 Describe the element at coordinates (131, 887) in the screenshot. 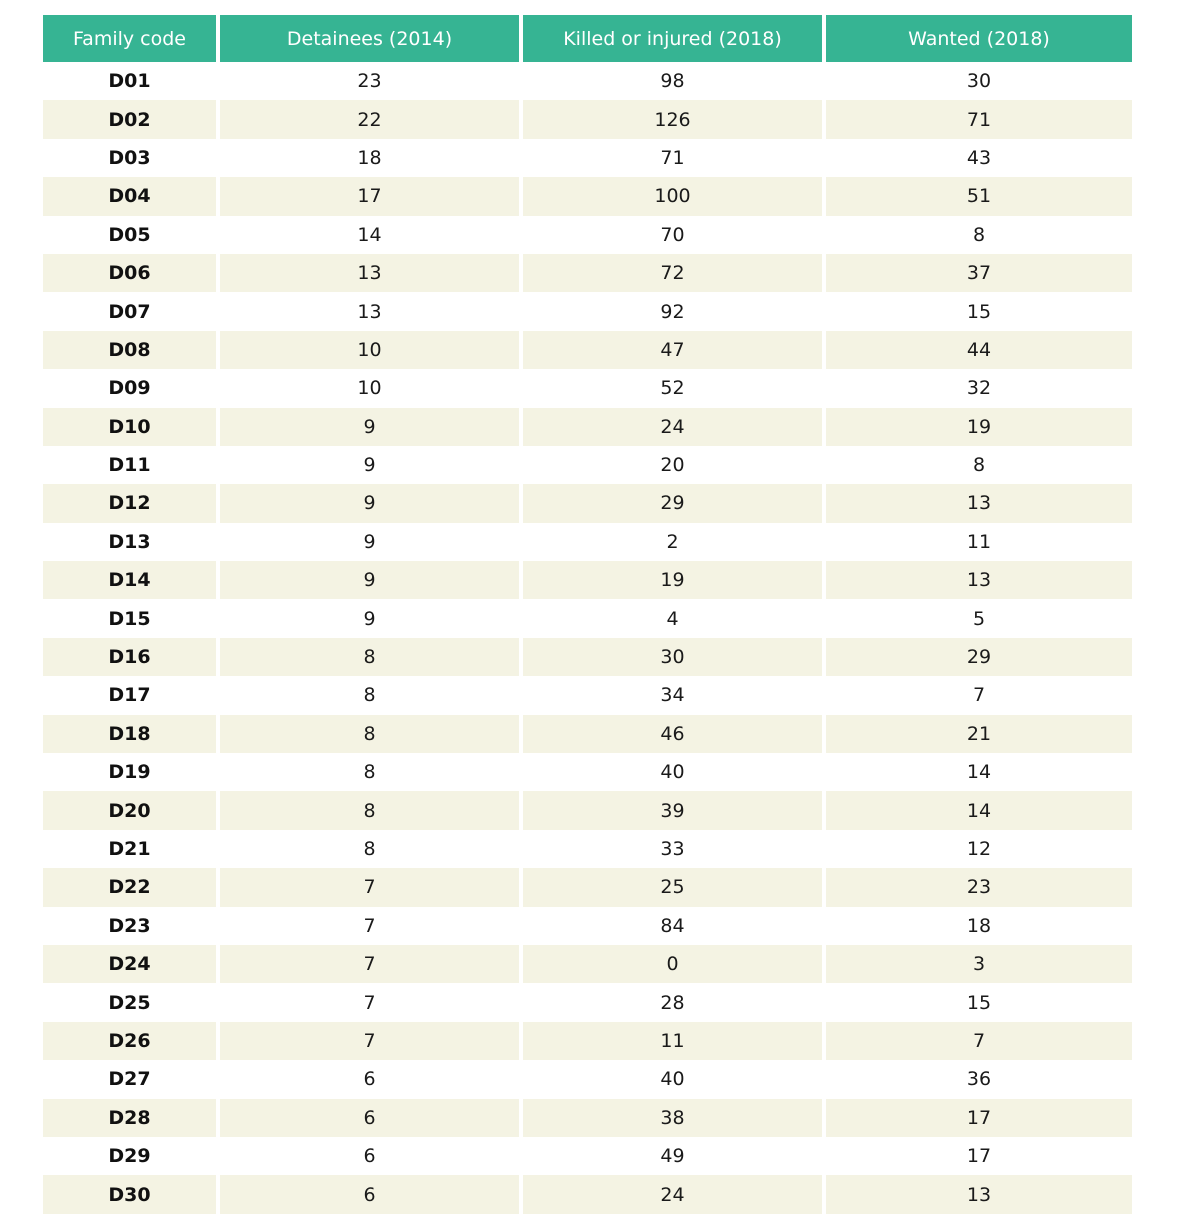

I see `family-code-cell: D22` at that location.